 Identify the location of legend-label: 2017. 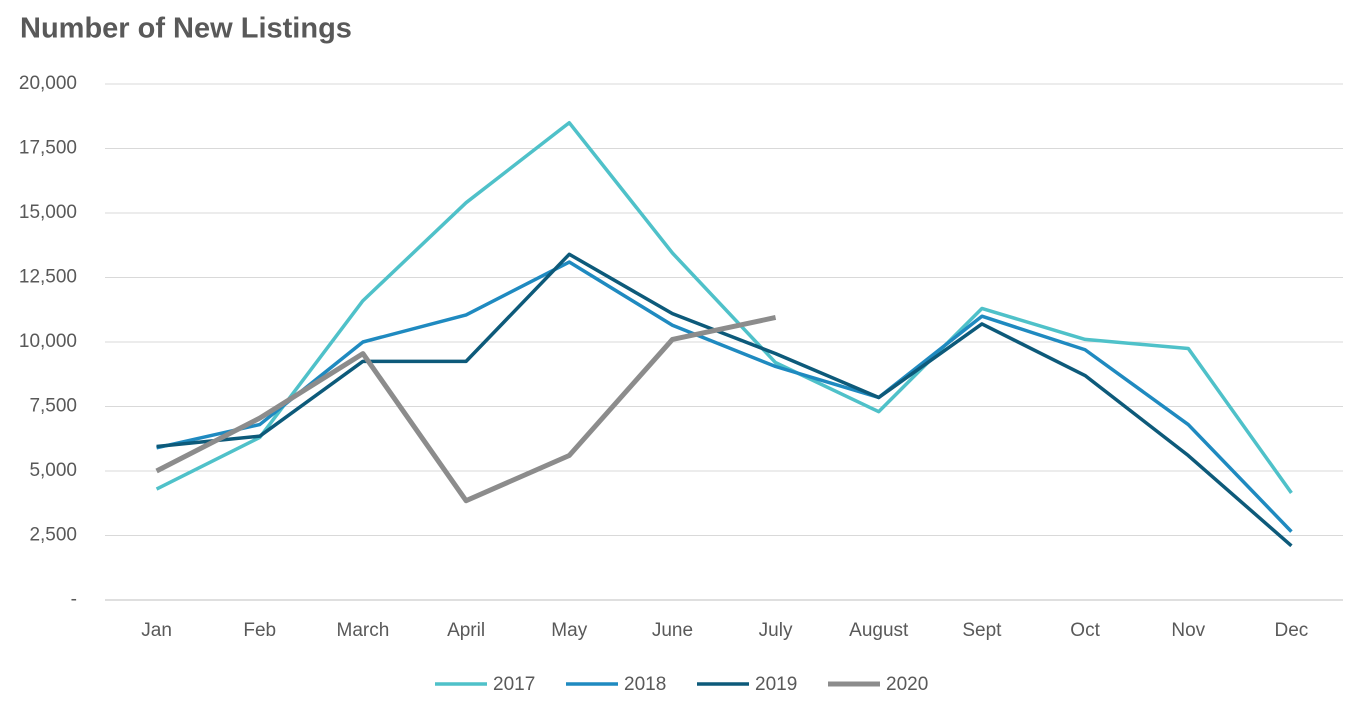
(514, 684).